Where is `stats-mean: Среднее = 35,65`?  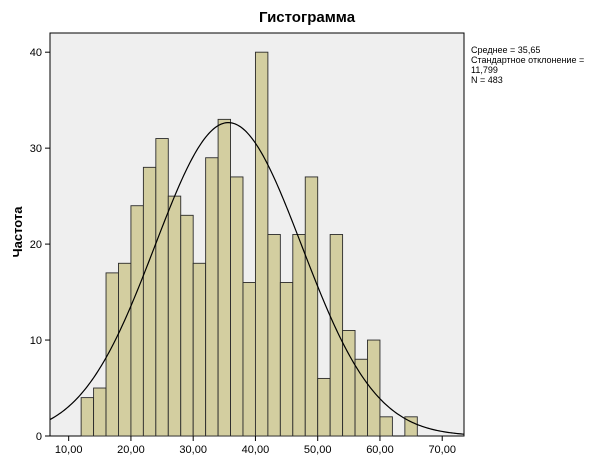
stats-mean: Среднее = 35,65 is located at coordinates (505, 50).